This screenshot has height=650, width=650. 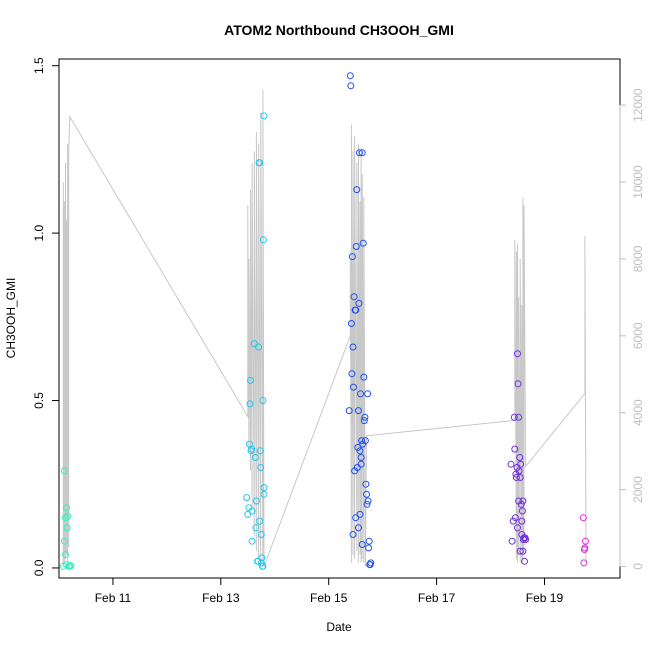 I want to click on x-axis-label: Date, so click(x=339, y=627).